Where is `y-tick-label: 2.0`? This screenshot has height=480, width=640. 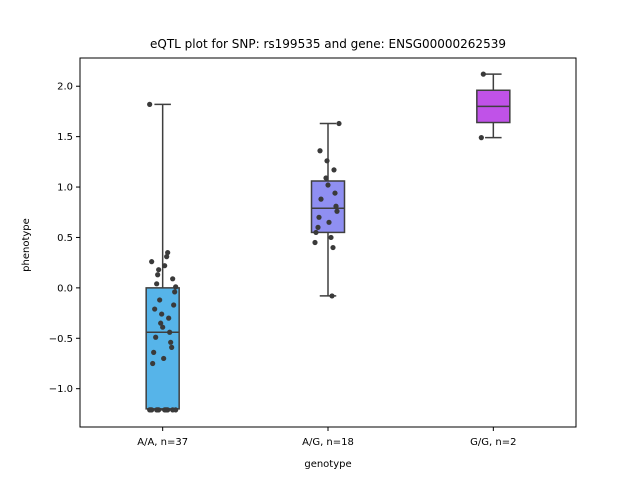 y-tick-label: 2.0 is located at coordinates (65, 87).